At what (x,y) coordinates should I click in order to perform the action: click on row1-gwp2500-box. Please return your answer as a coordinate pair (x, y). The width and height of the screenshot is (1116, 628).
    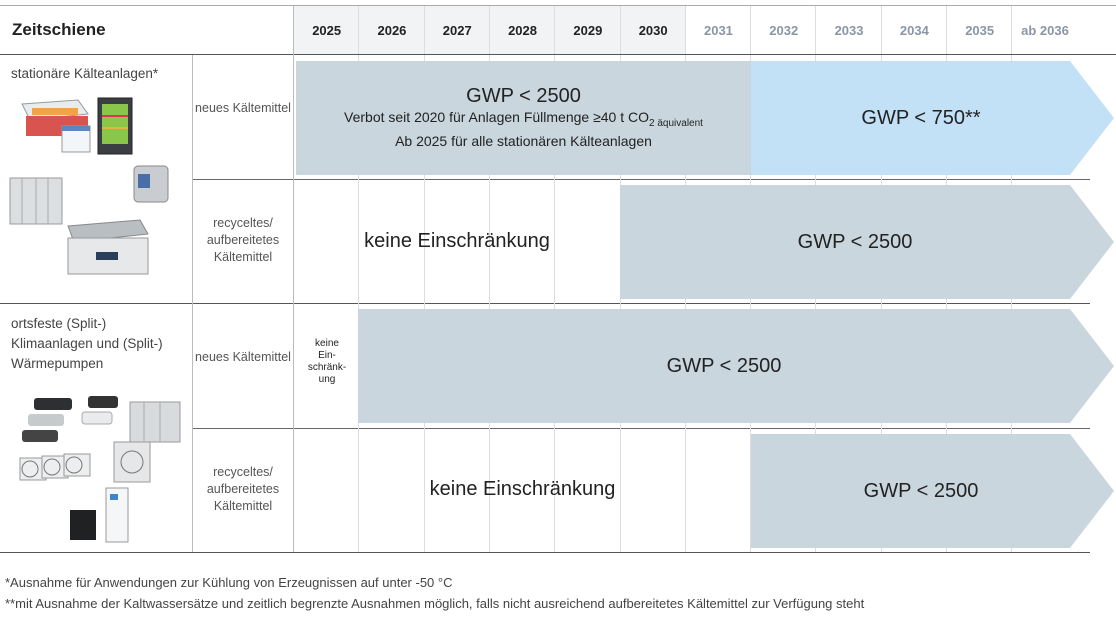
    Looking at the image, I should click on (523, 118).